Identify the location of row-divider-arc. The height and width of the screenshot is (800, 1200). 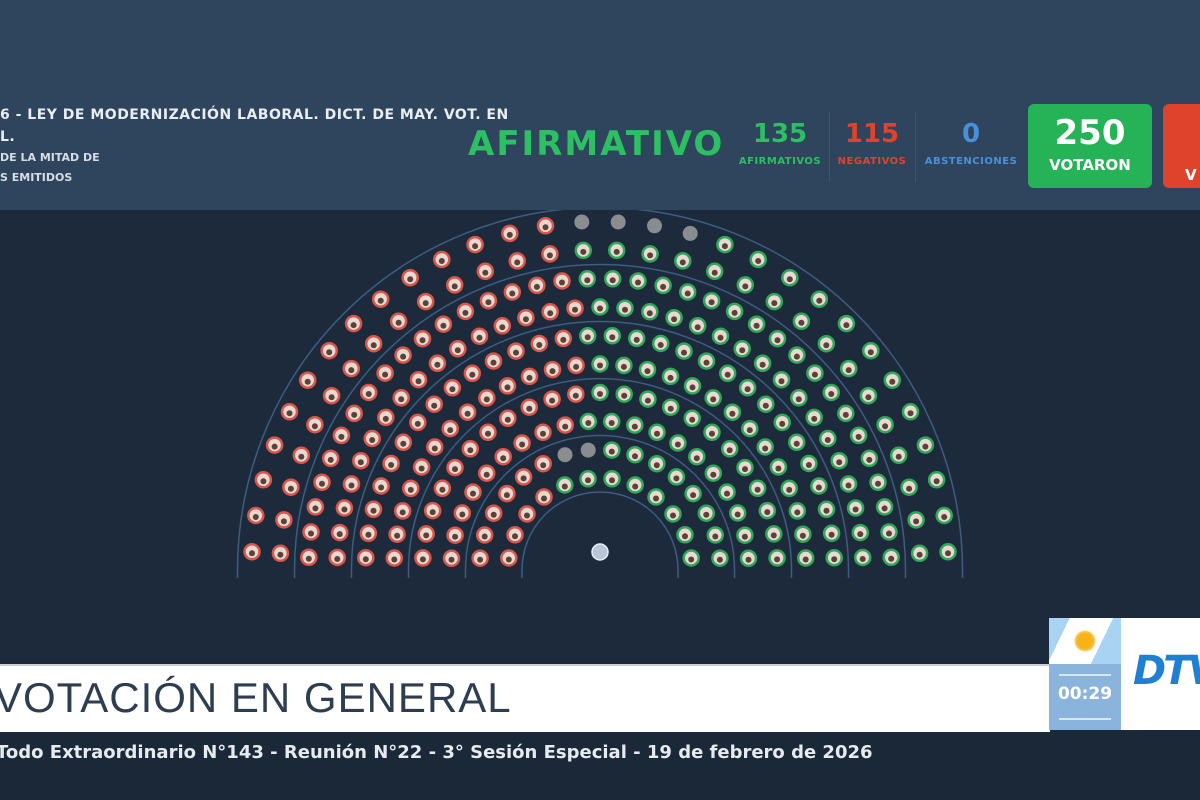
(600, 506).